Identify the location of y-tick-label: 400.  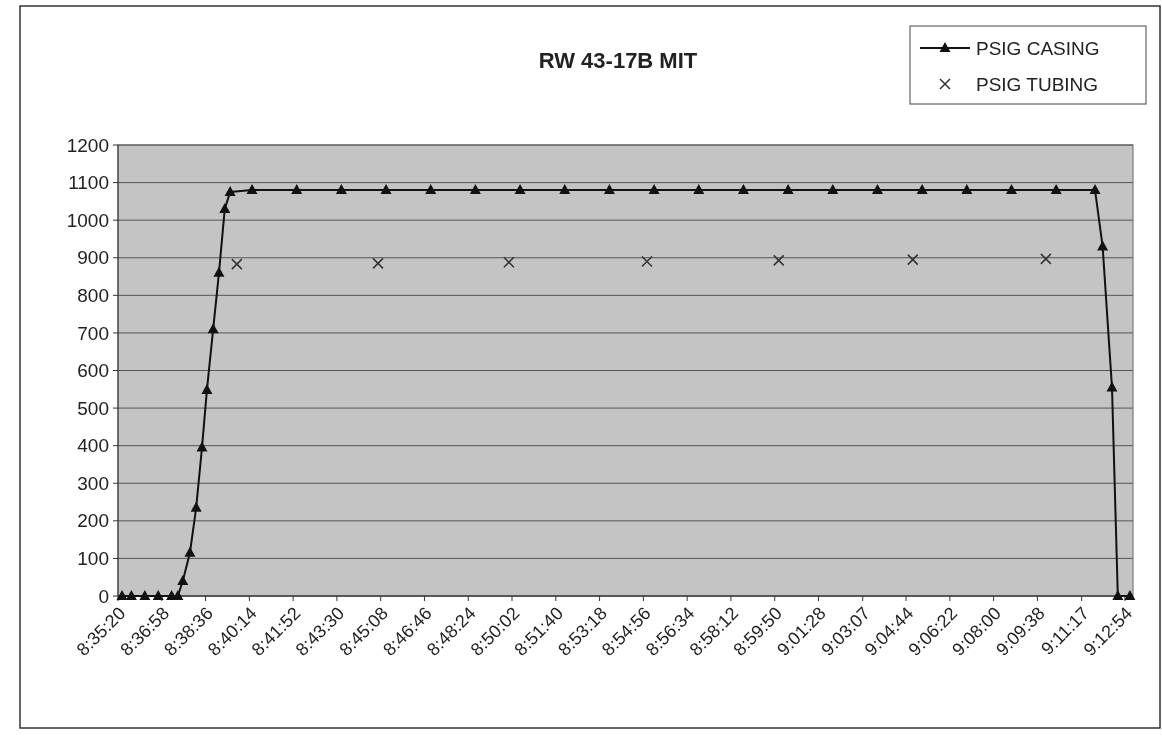
(93, 446).